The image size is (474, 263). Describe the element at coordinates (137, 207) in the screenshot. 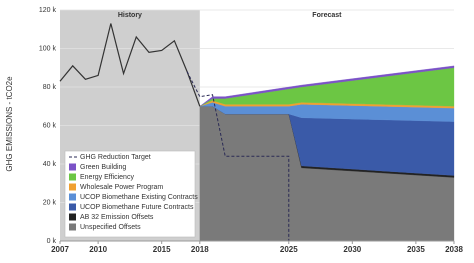

I see `legend-label: UCOP Biomethane Future Contracts` at that location.